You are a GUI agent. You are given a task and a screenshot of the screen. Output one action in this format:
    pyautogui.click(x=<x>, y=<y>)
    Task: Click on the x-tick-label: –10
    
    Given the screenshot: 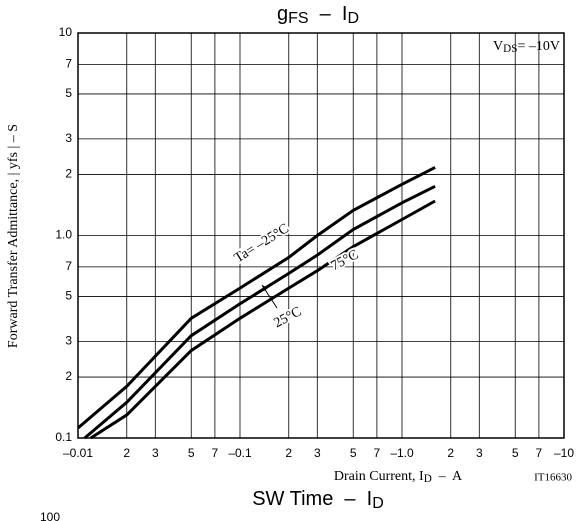 What is the action you would take?
    pyautogui.click(x=564, y=453)
    